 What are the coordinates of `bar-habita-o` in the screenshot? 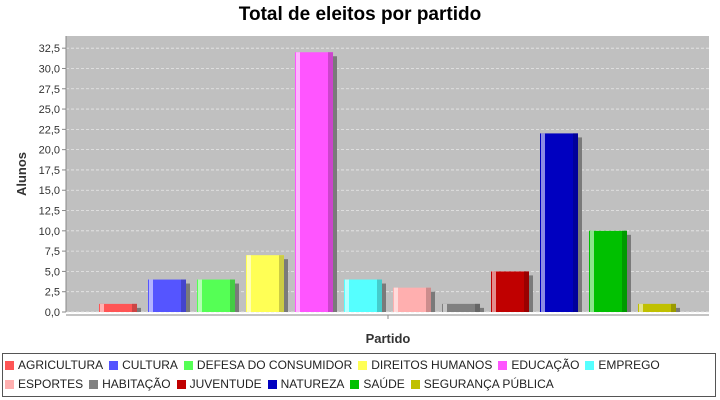 It's located at (463, 307).